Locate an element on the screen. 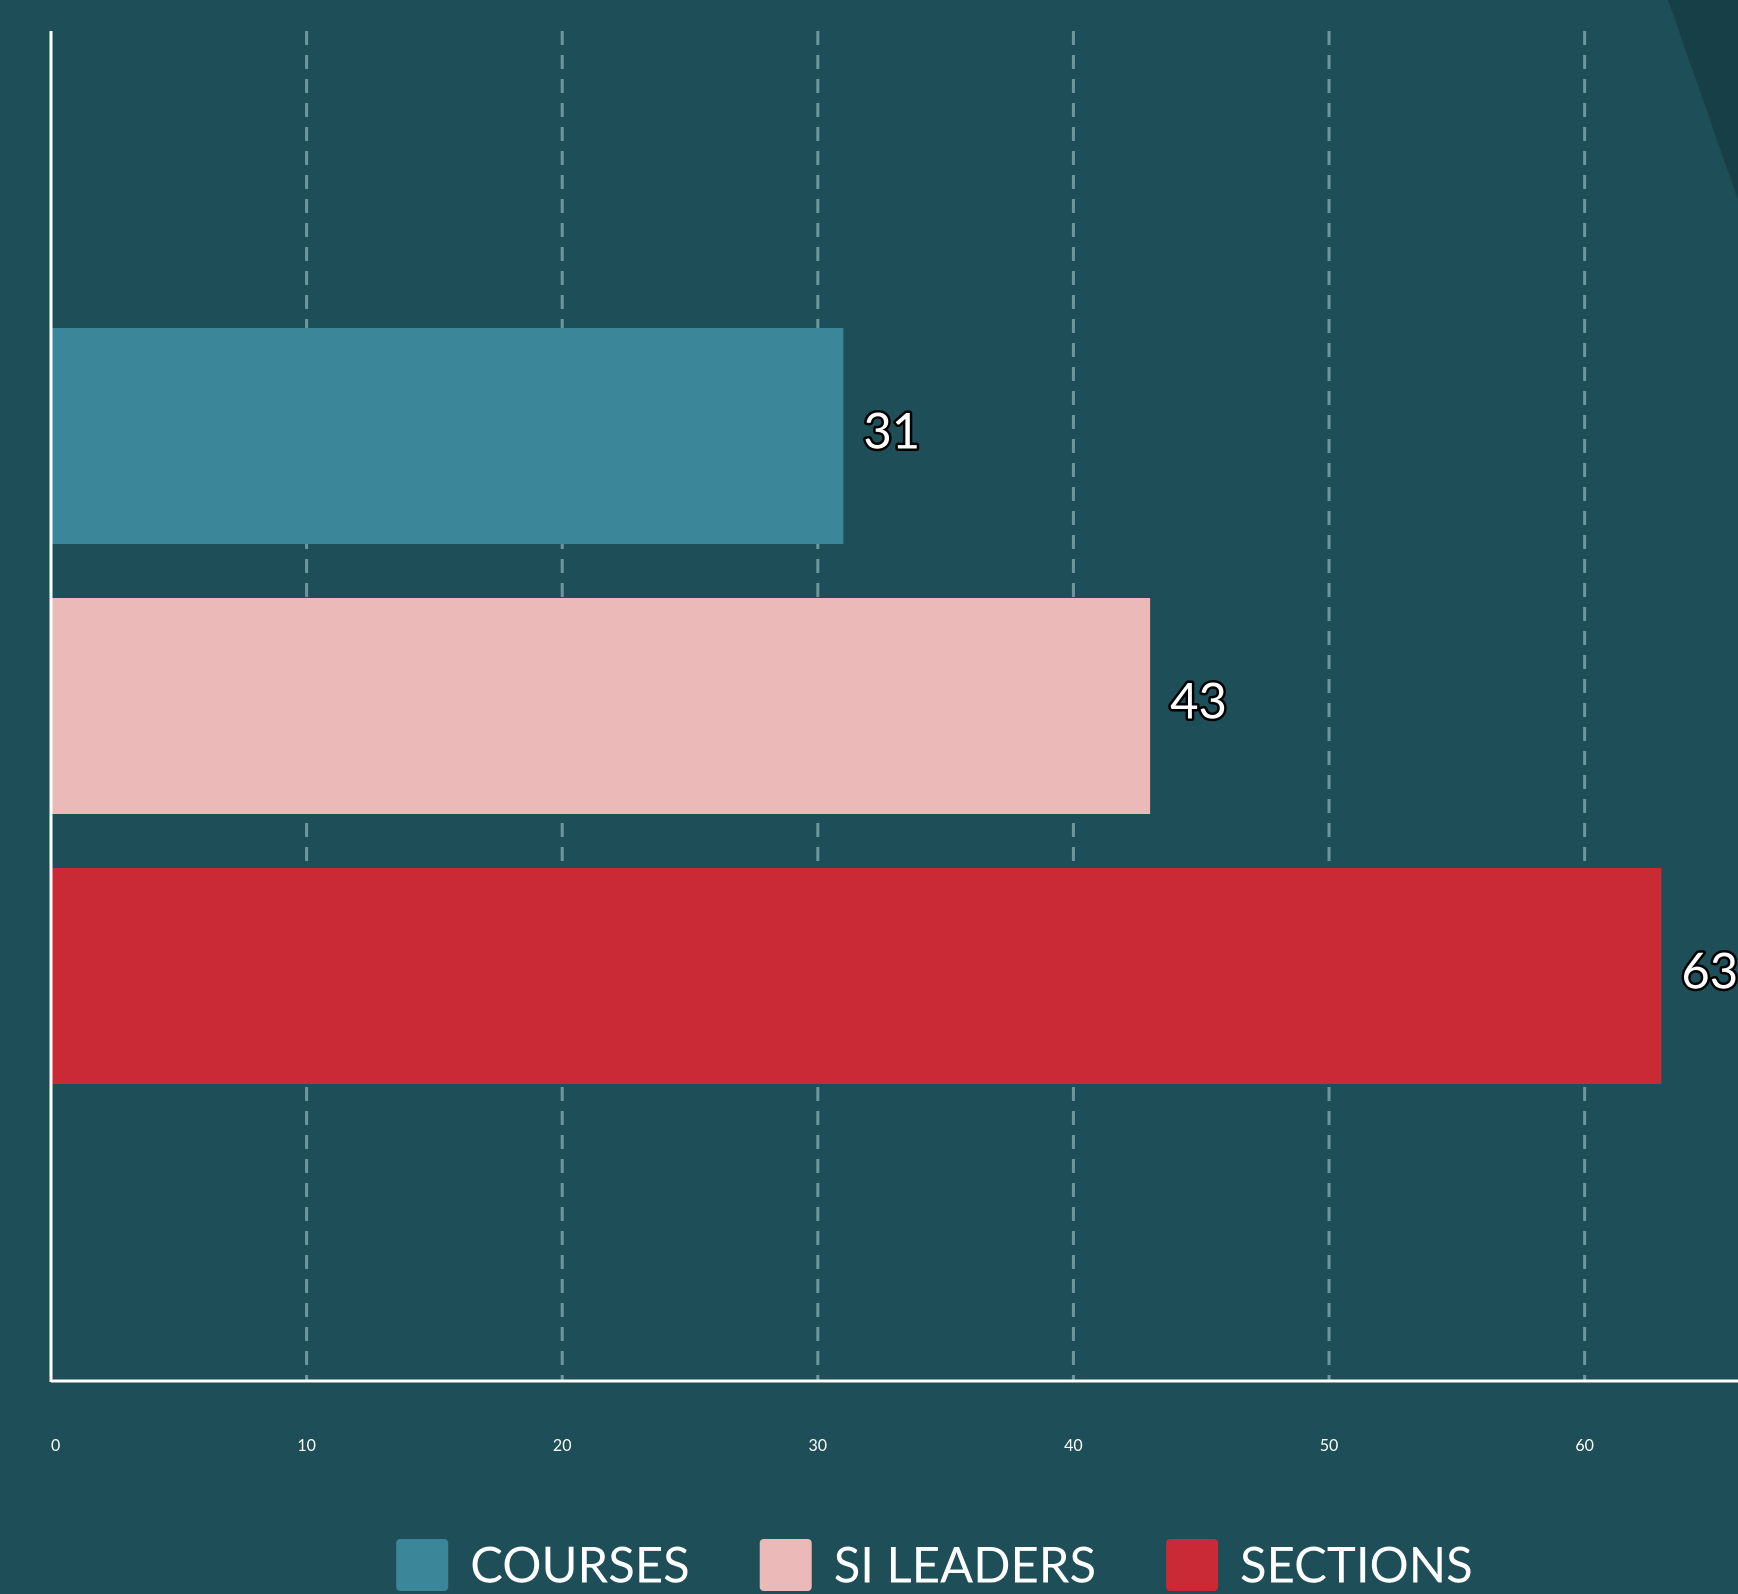  value-label: 63 is located at coordinates (1709, 970).